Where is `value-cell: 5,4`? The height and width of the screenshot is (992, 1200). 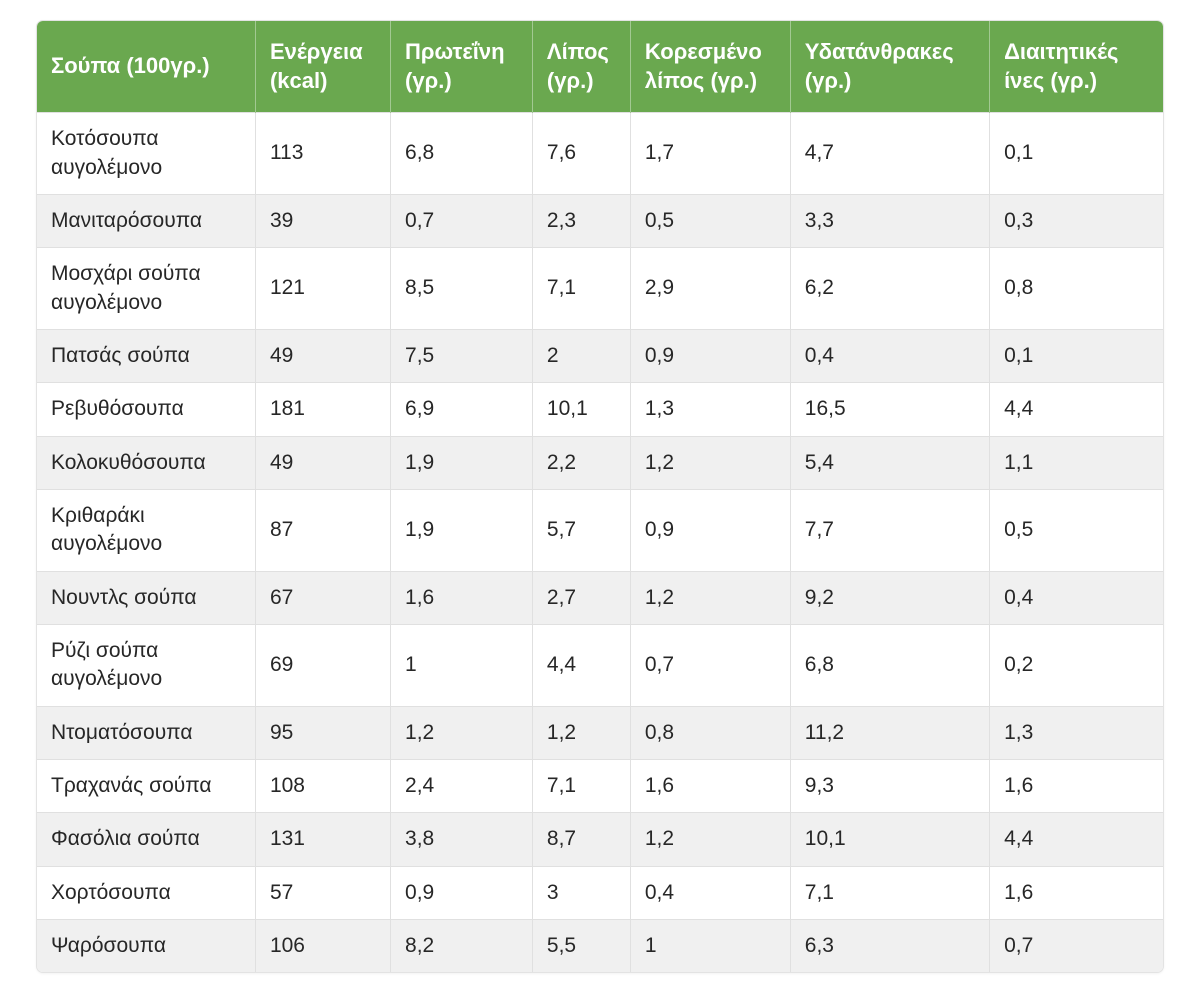 value-cell: 5,4 is located at coordinates (890, 462).